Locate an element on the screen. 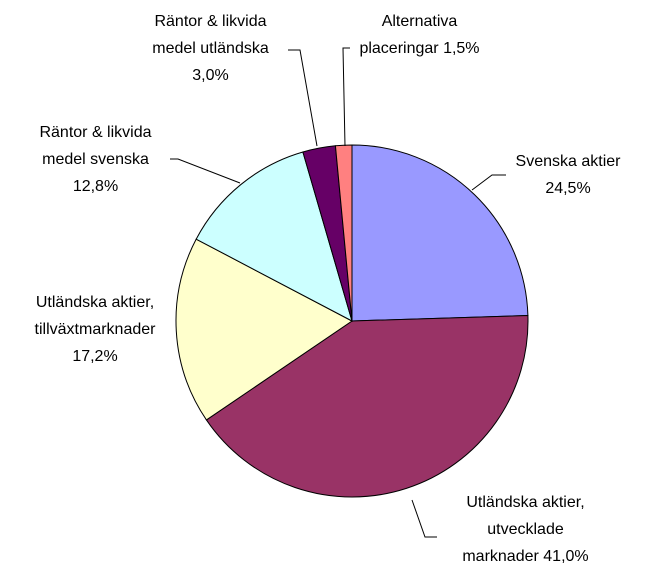 The height and width of the screenshot is (570, 655). slice-label: Alternativa placeringar 1,5% is located at coordinates (419, 35).